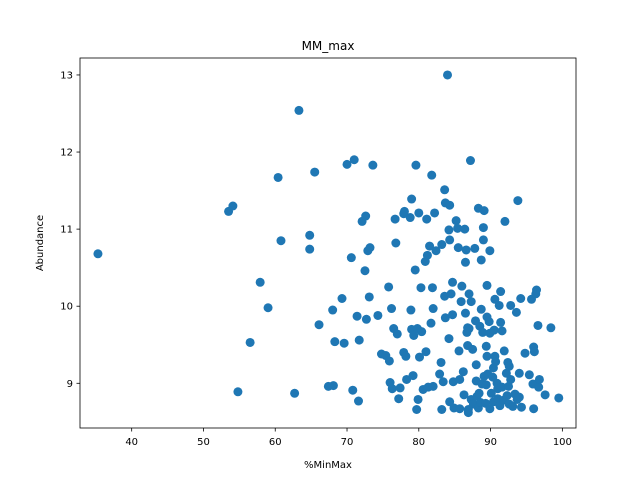 This screenshot has height=480, width=640. Describe the element at coordinates (40, 243) in the screenshot. I see `y-axis-label: Abundance` at that location.